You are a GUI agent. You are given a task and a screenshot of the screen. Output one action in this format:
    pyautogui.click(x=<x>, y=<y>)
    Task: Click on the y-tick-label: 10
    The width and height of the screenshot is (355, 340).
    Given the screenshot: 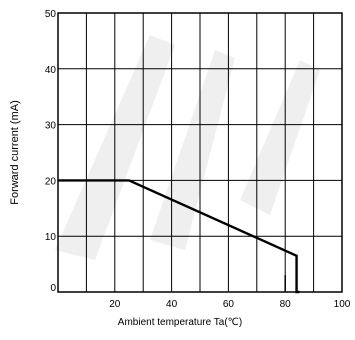 What is the action you would take?
    pyautogui.click(x=51, y=237)
    